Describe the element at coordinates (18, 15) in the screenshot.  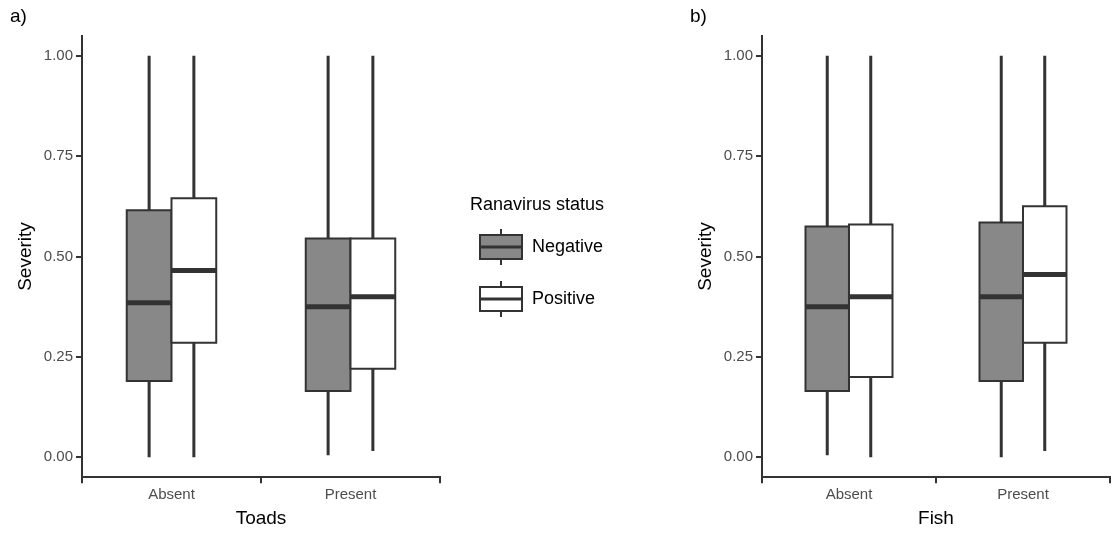
I see `chart-title: a)` at that location.